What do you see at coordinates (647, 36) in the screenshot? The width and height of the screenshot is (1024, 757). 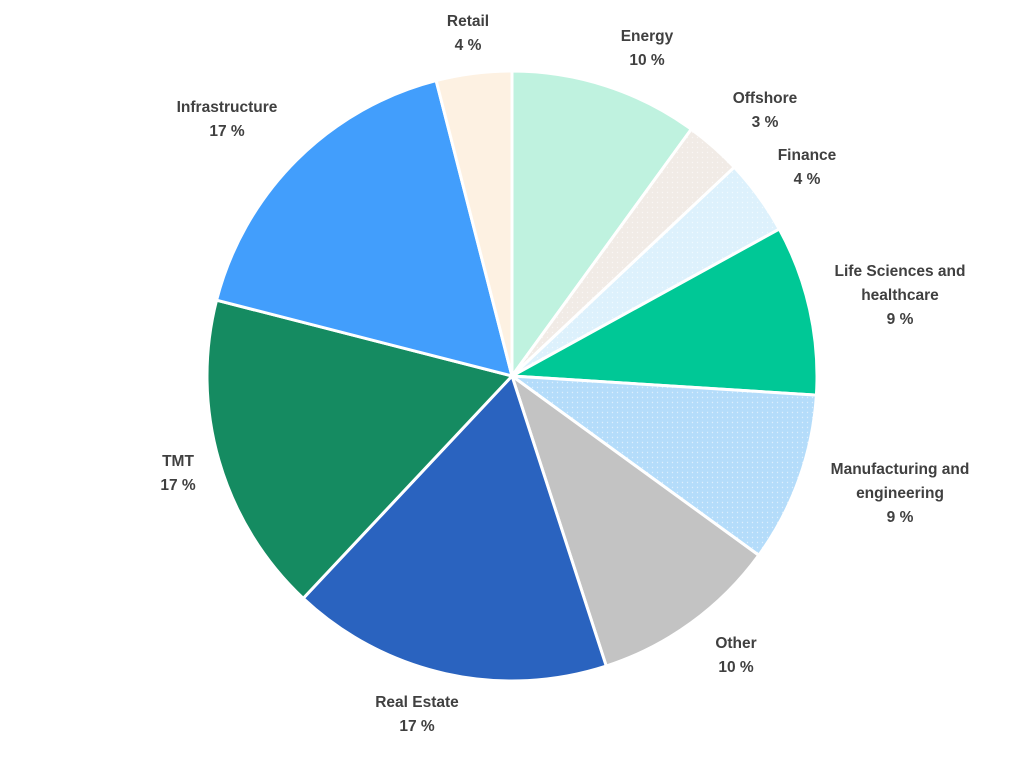 I see `slice-category-label: Energy` at bounding box center [647, 36].